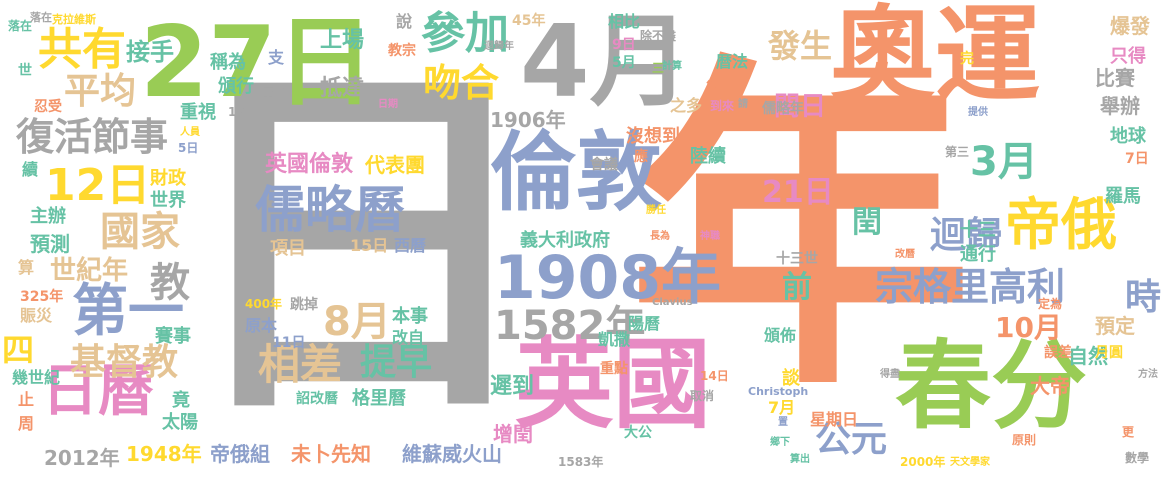 Image resolution: width=1175 pixels, height=482 pixels. I want to click on word: 發生, so click(800, 46).